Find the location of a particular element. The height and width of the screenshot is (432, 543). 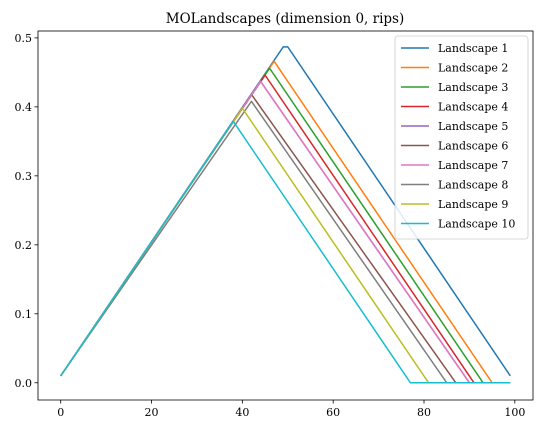

x-tick-label-80: 80 is located at coordinates (424, 412).